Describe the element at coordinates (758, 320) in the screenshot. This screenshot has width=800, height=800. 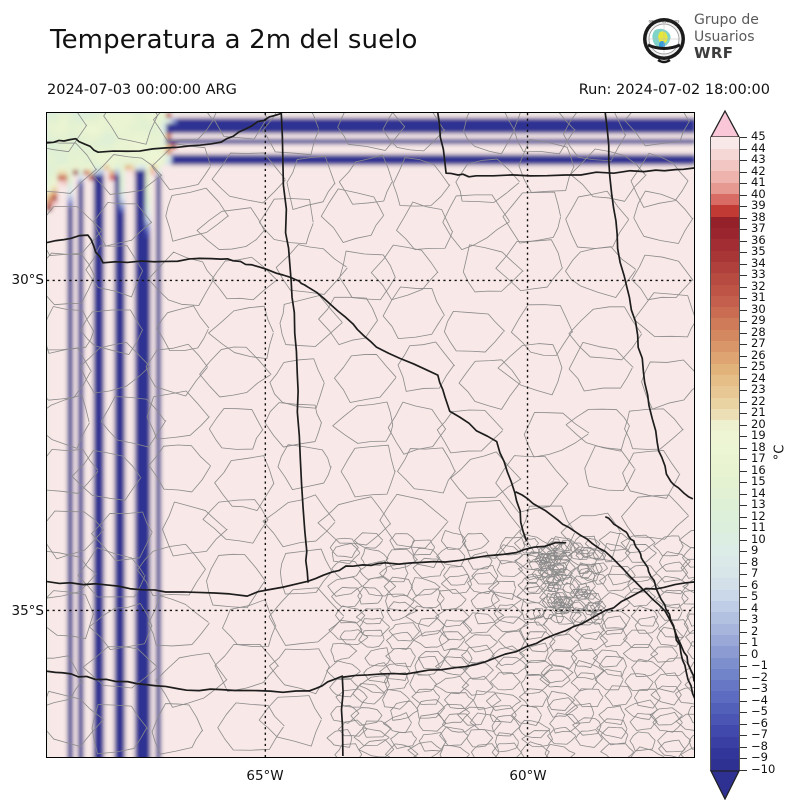
I see `colorbar-tick-label: 29` at that location.